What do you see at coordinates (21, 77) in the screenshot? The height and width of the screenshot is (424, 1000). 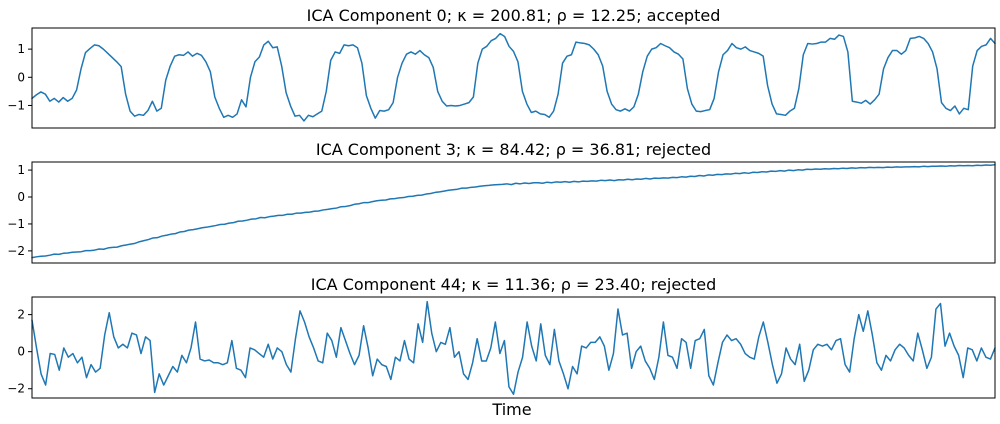 I see `y-tick-label-0-1: 0` at bounding box center [21, 77].